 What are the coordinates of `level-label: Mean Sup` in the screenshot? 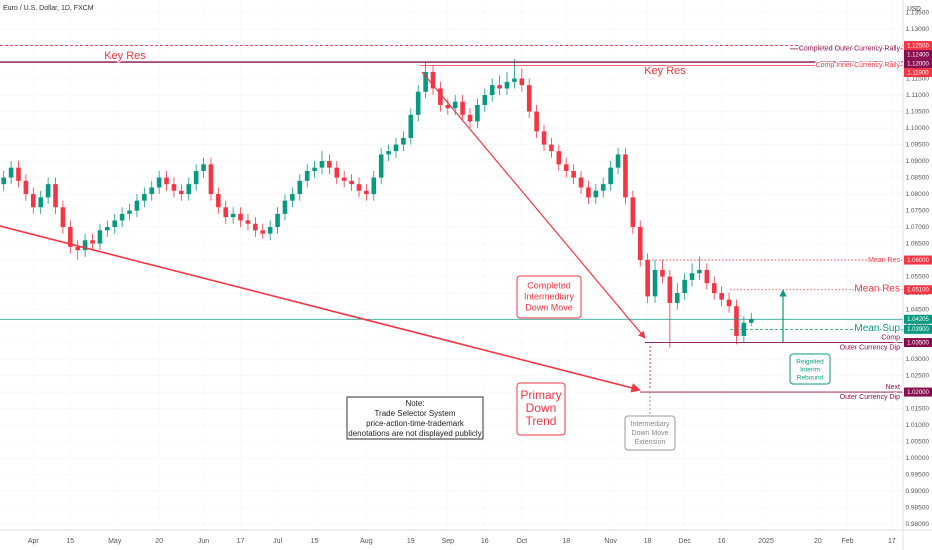 It's located at (877, 328).